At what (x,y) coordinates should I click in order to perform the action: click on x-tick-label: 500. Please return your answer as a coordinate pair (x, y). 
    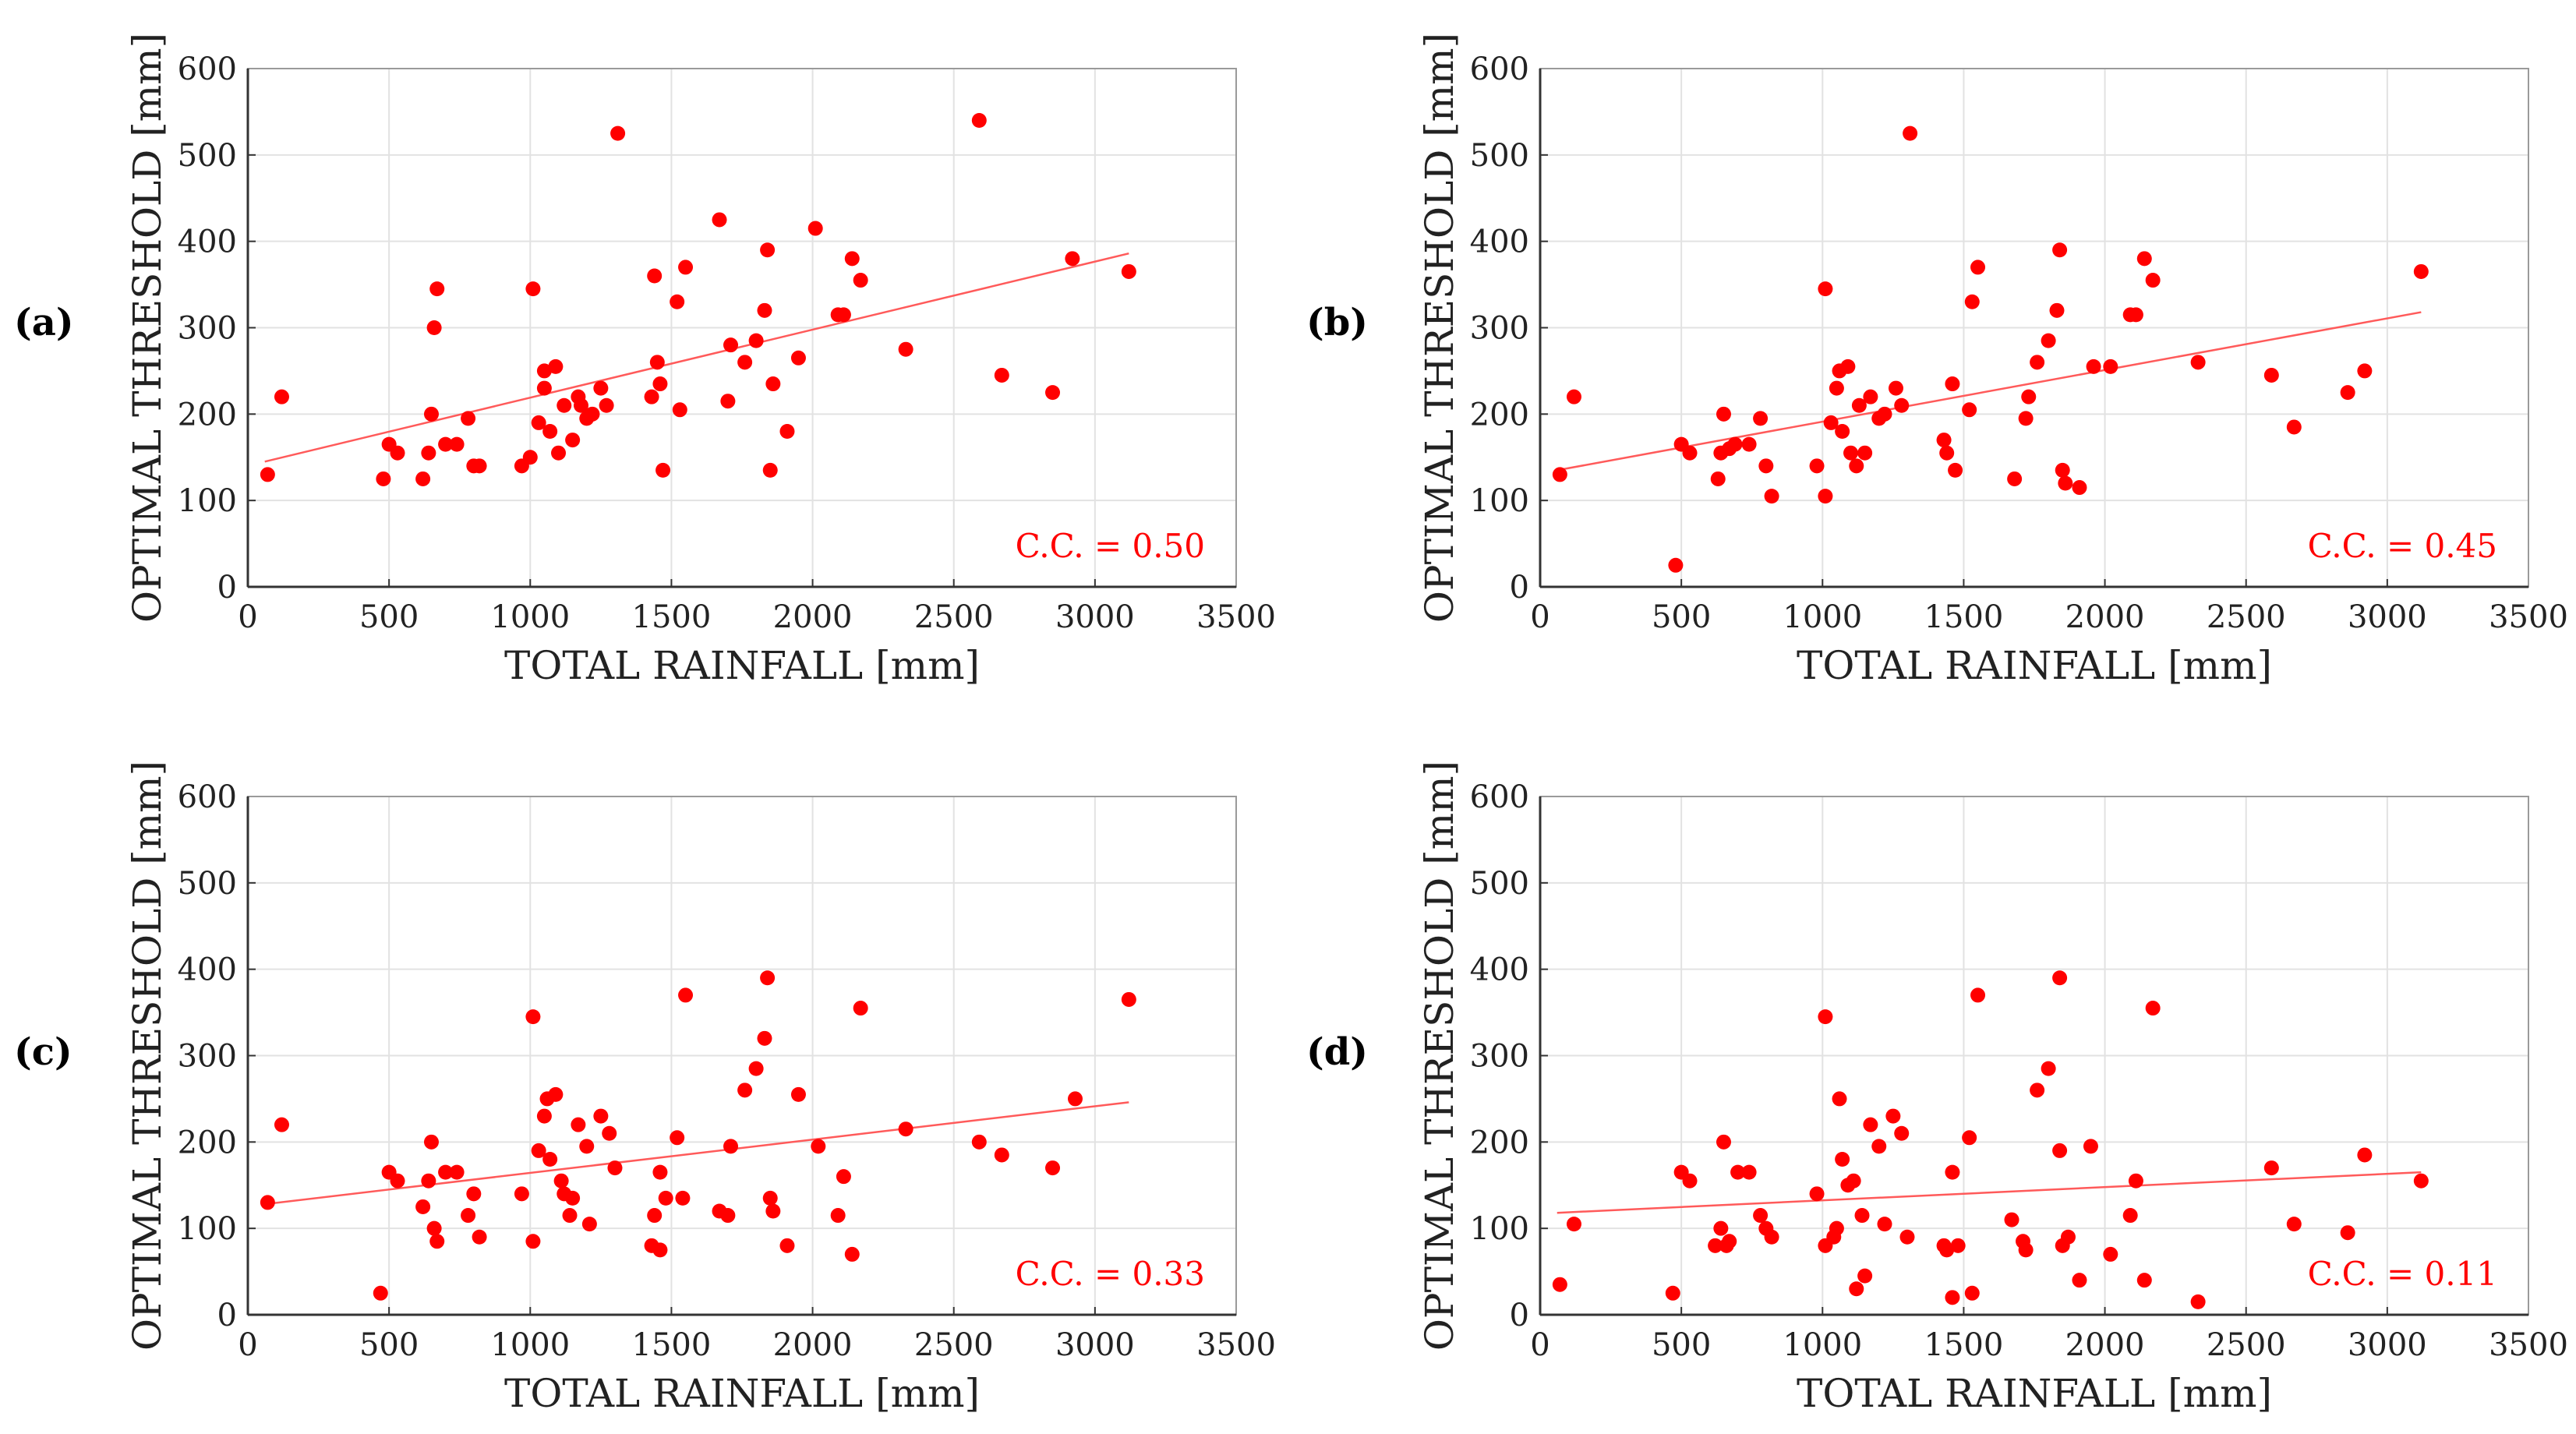
    Looking at the image, I should click on (1681, 617).